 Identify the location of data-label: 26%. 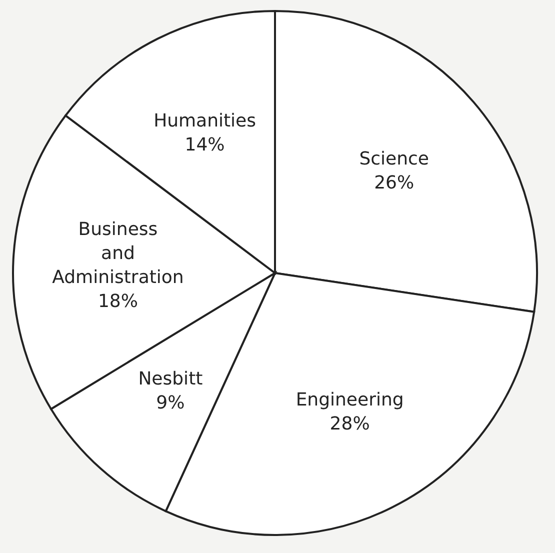
(394, 182).